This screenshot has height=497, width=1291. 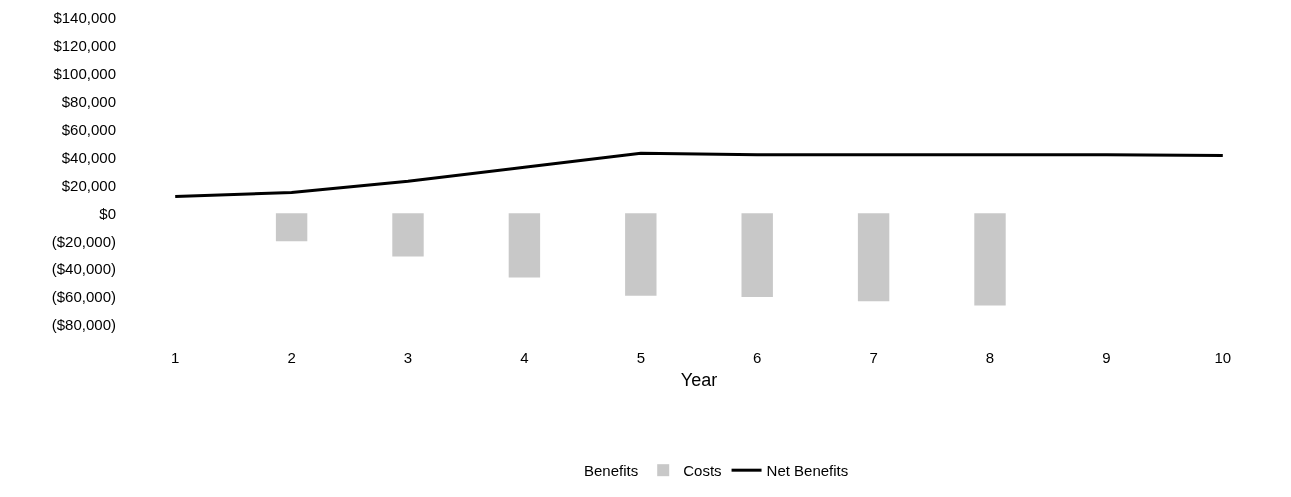 What do you see at coordinates (88, 185) in the screenshot?
I see `y-tick-label: $20,000` at bounding box center [88, 185].